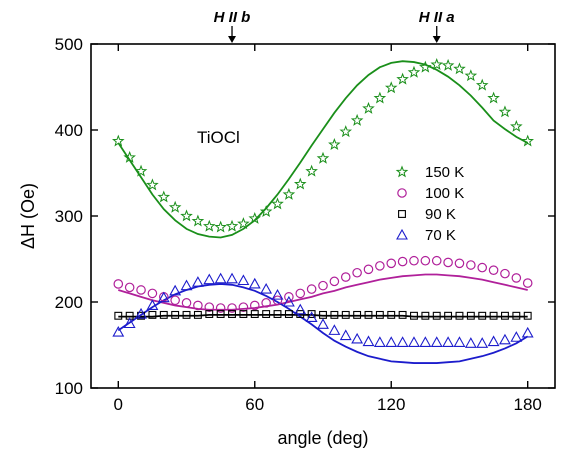  Describe the element at coordinates (28, 216) in the screenshot. I see `y-axis-title: ΔH (Oe)` at that location.